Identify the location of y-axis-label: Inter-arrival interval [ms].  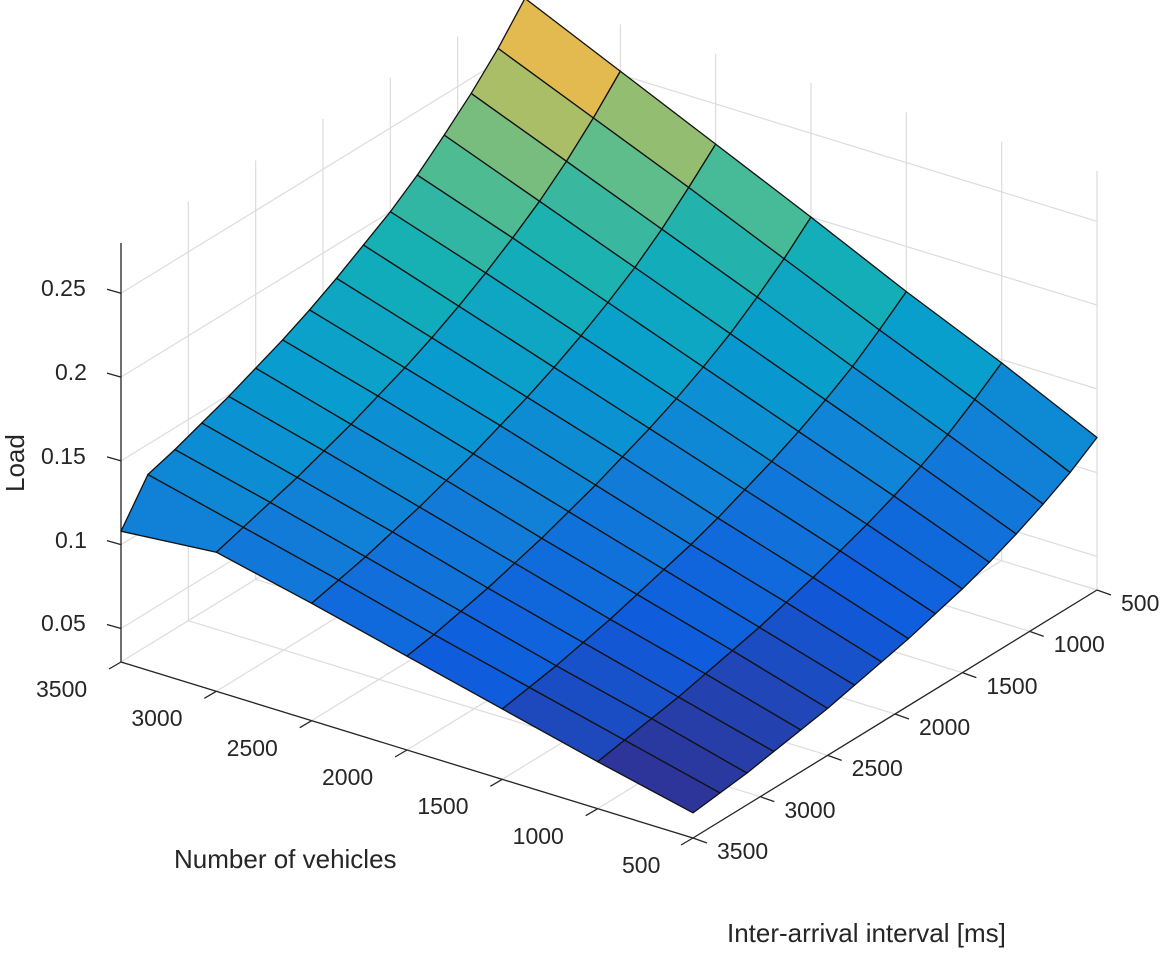
(866, 933).